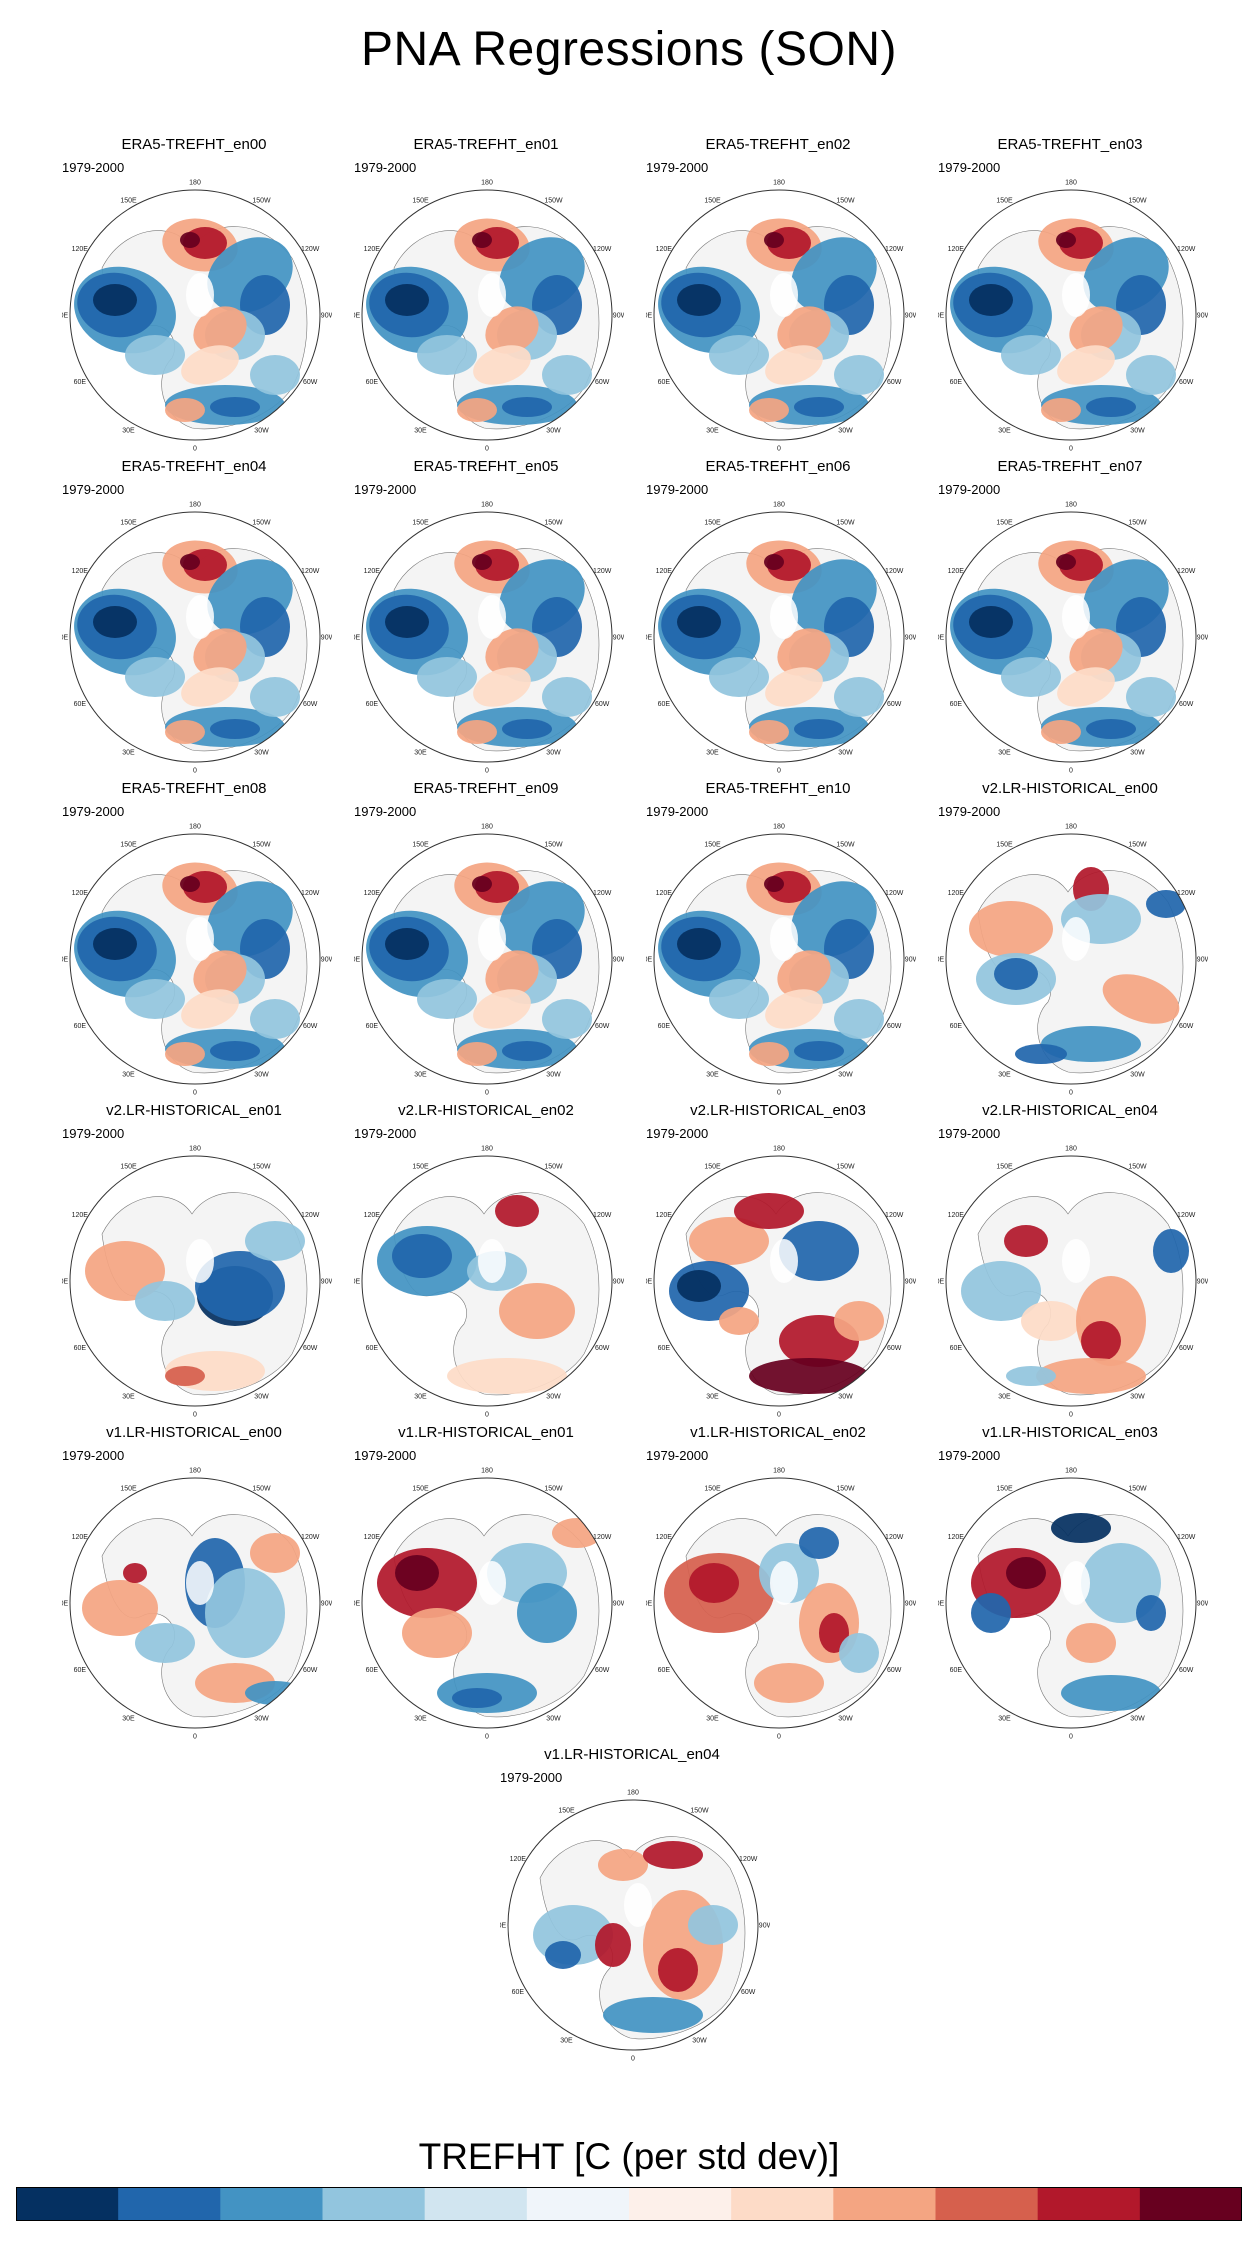 The width and height of the screenshot is (1258, 2267). What do you see at coordinates (486, 144) in the screenshot?
I see `panel-title: ERA5-TREFHT_en01` at bounding box center [486, 144].